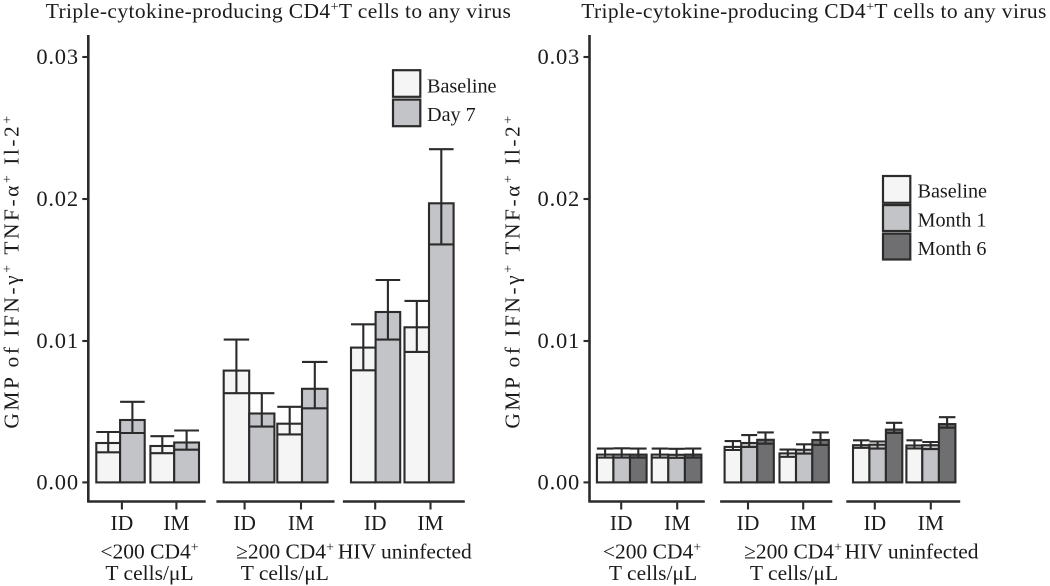 The image size is (1050, 586). I want to click on svg-text: Month 6, so click(952, 249).